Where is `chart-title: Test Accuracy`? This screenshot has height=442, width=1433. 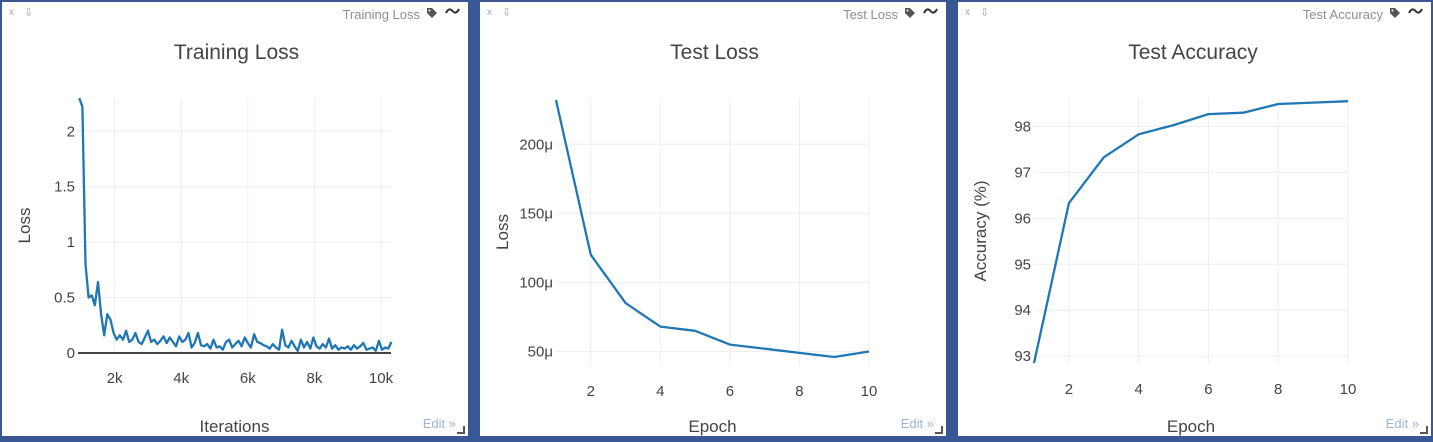
chart-title: Test Accuracy is located at coordinates (1193, 52).